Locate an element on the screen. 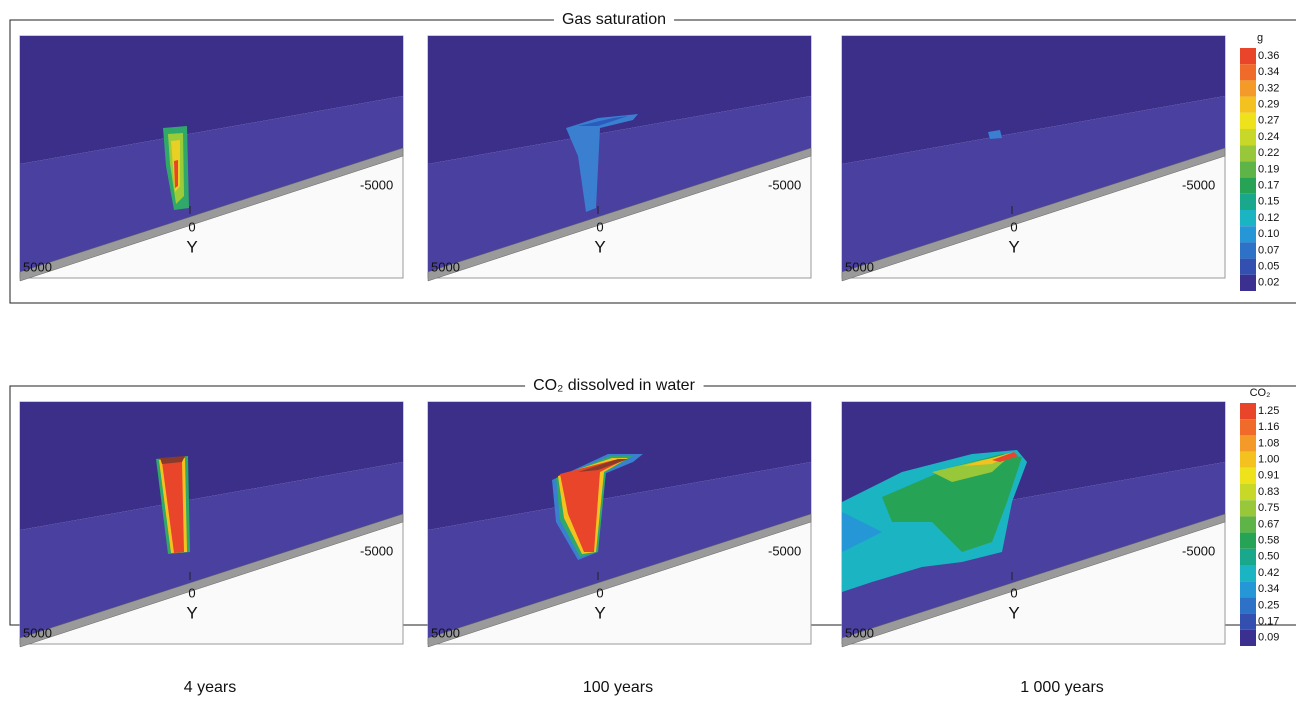  legend-label: 0.07 is located at coordinates (1268, 250).